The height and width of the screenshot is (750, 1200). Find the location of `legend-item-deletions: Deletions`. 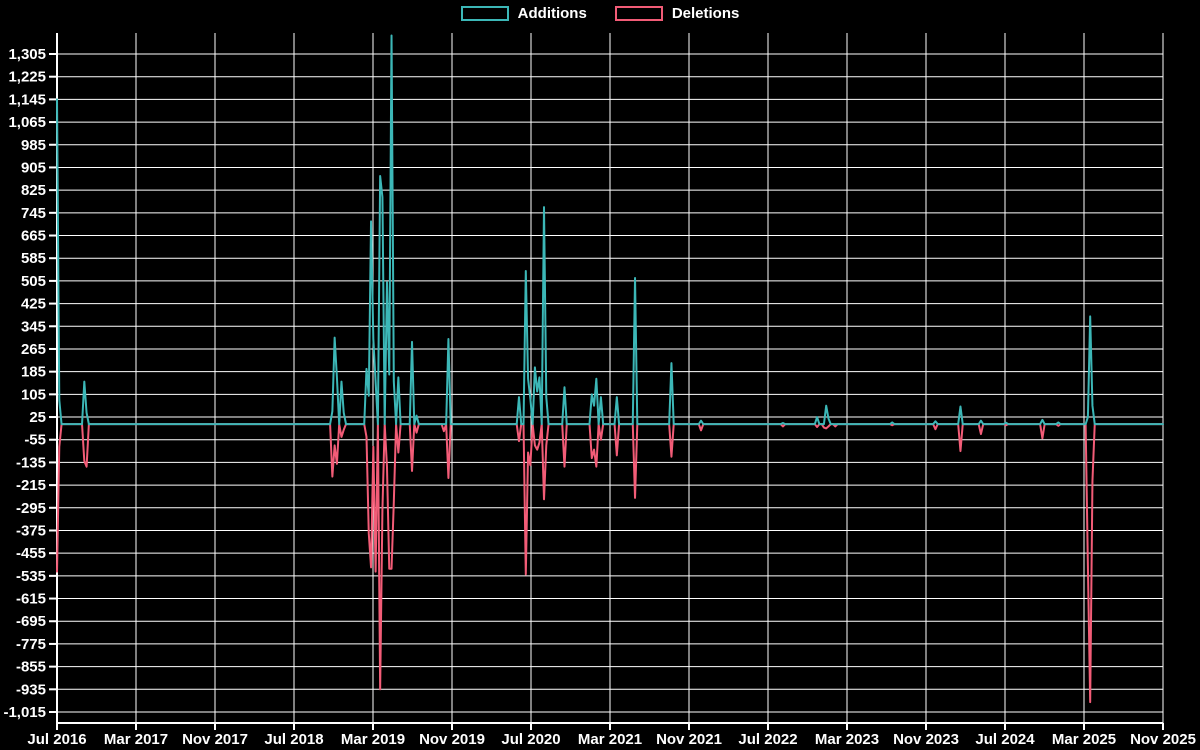

legend-item-deletions: Deletions is located at coordinates (677, 13).